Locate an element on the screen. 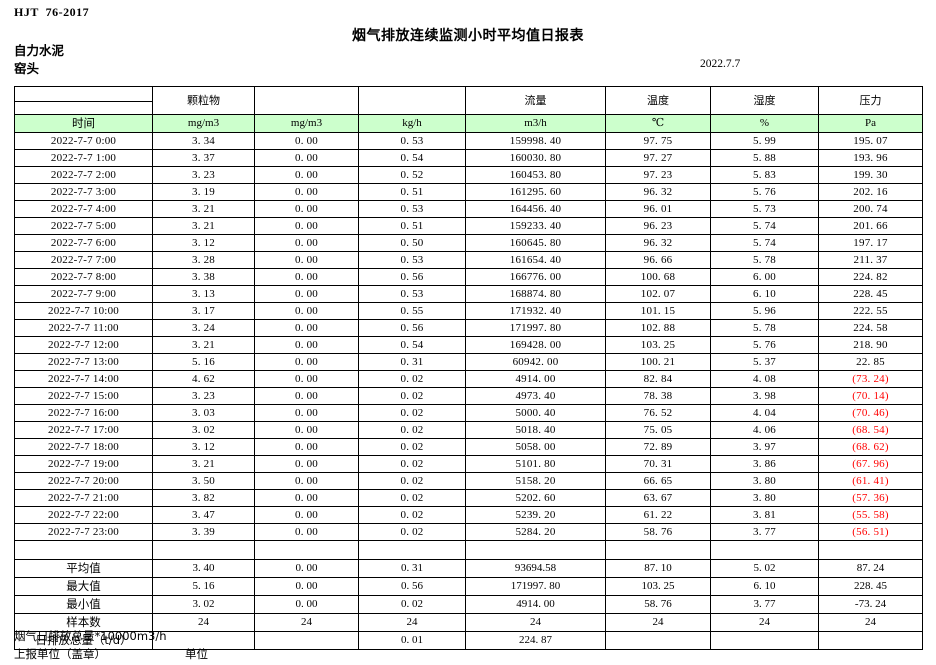 The height and width of the screenshot is (665, 936). cell-value: 4. 08 is located at coordinates (764, 379).